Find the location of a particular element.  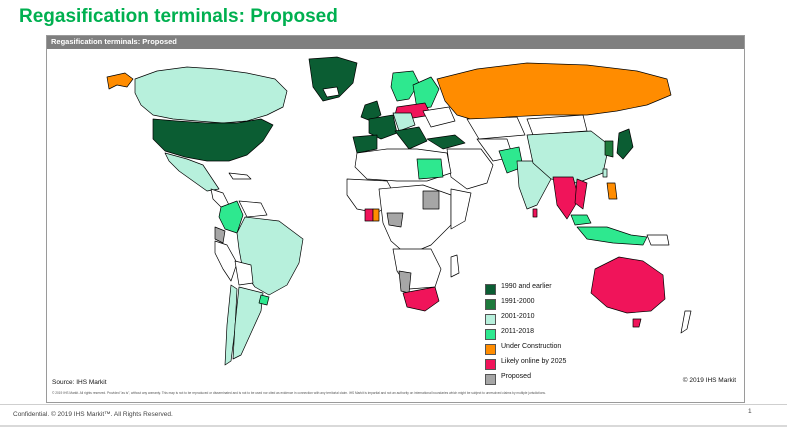

region-bolivia is located at coordinates (244, 273).